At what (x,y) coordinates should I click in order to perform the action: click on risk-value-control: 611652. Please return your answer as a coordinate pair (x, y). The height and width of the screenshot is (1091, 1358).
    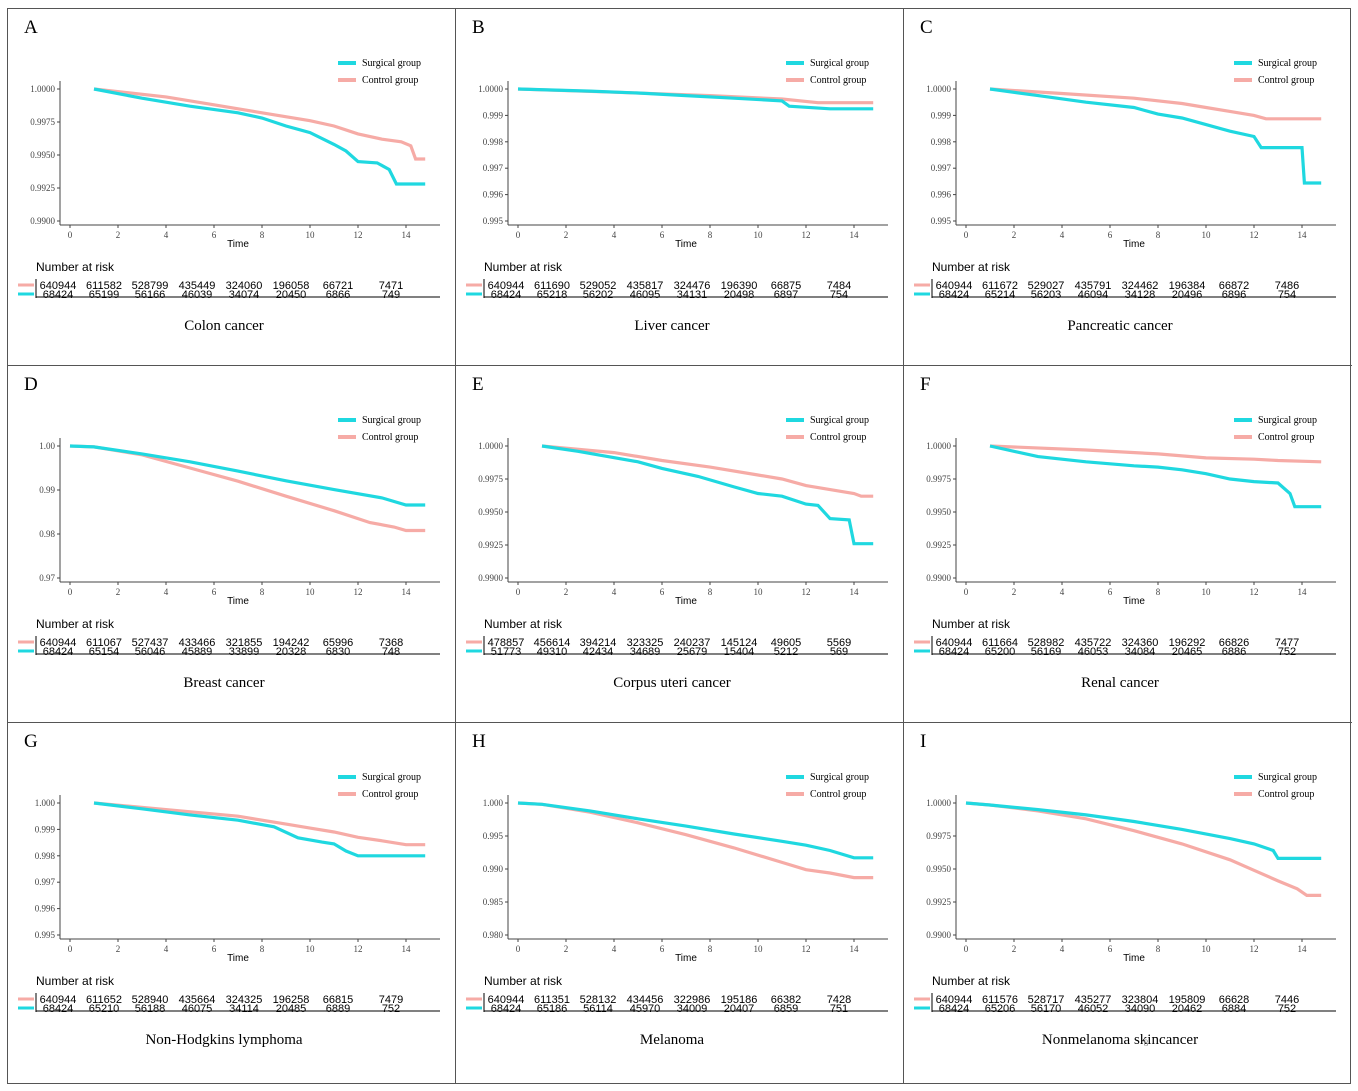
    Looking at the image, I should click on (104, 1000).